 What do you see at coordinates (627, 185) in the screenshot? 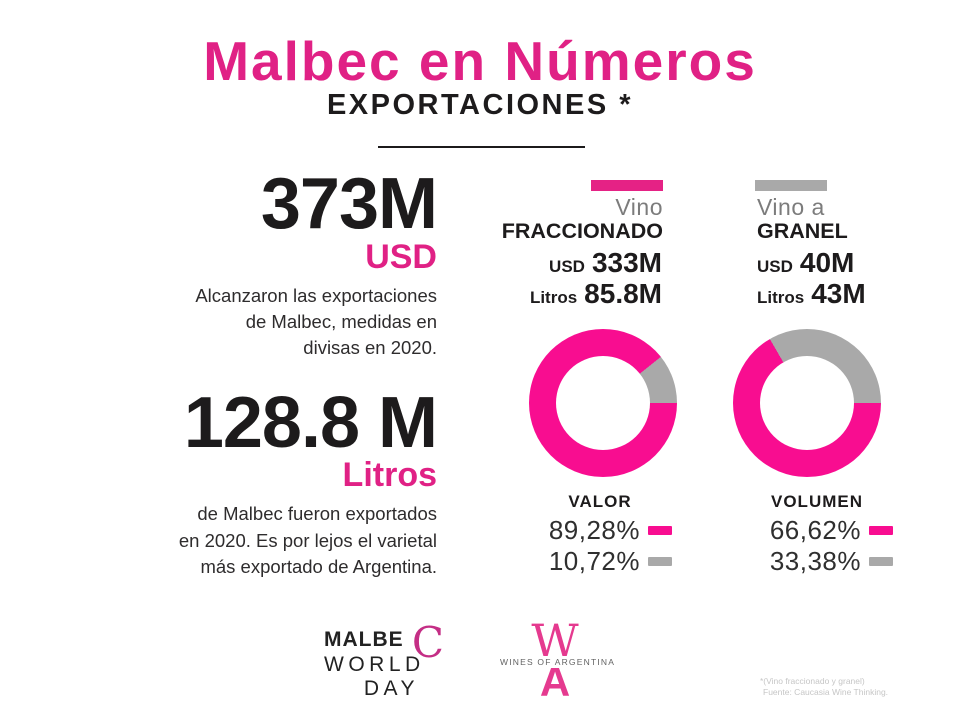
I see `fraccionado-color-bar` at bounding box center [627, 185].